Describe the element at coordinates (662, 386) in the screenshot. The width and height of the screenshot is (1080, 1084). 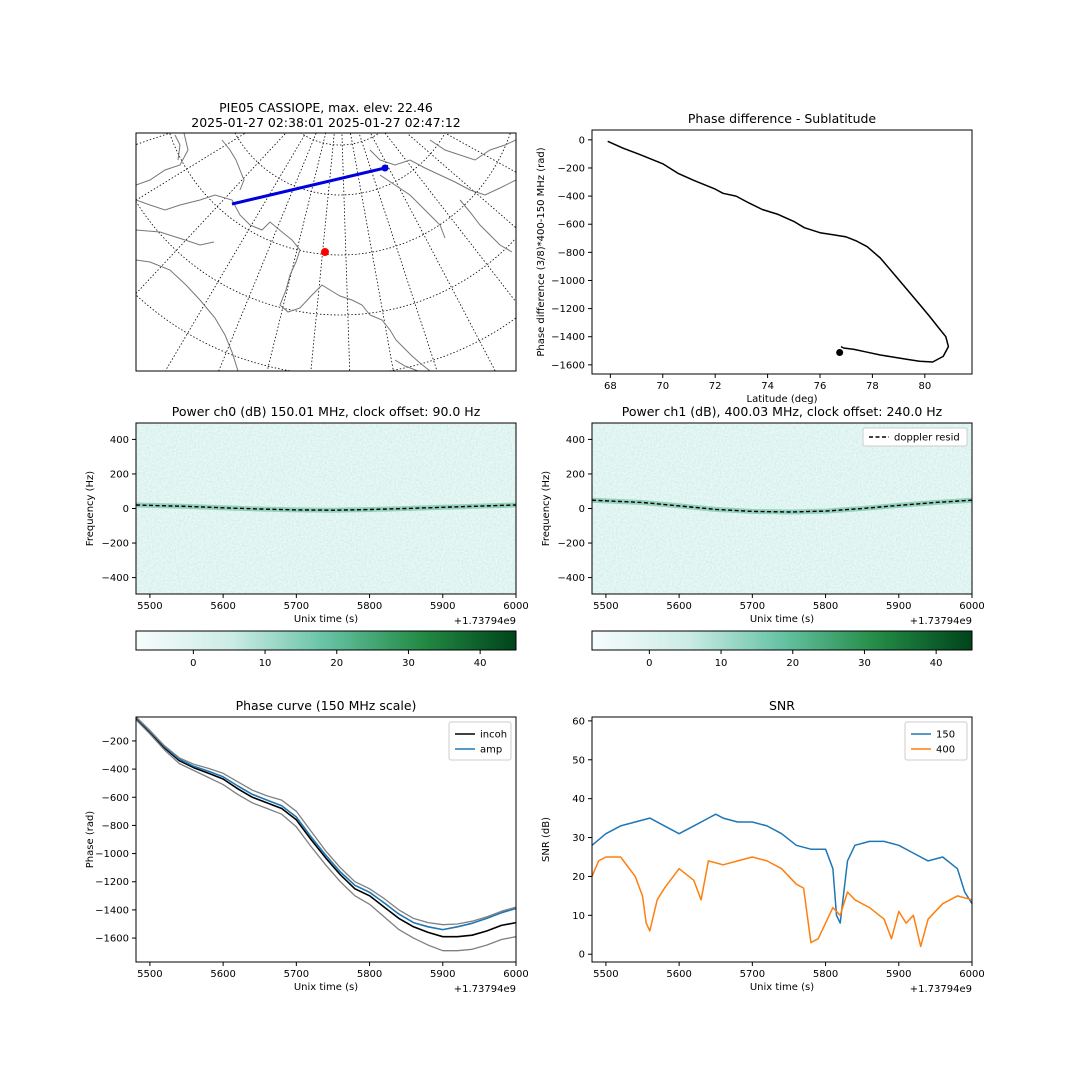
I see `phase_lat-xtick-label: 70` at that location.